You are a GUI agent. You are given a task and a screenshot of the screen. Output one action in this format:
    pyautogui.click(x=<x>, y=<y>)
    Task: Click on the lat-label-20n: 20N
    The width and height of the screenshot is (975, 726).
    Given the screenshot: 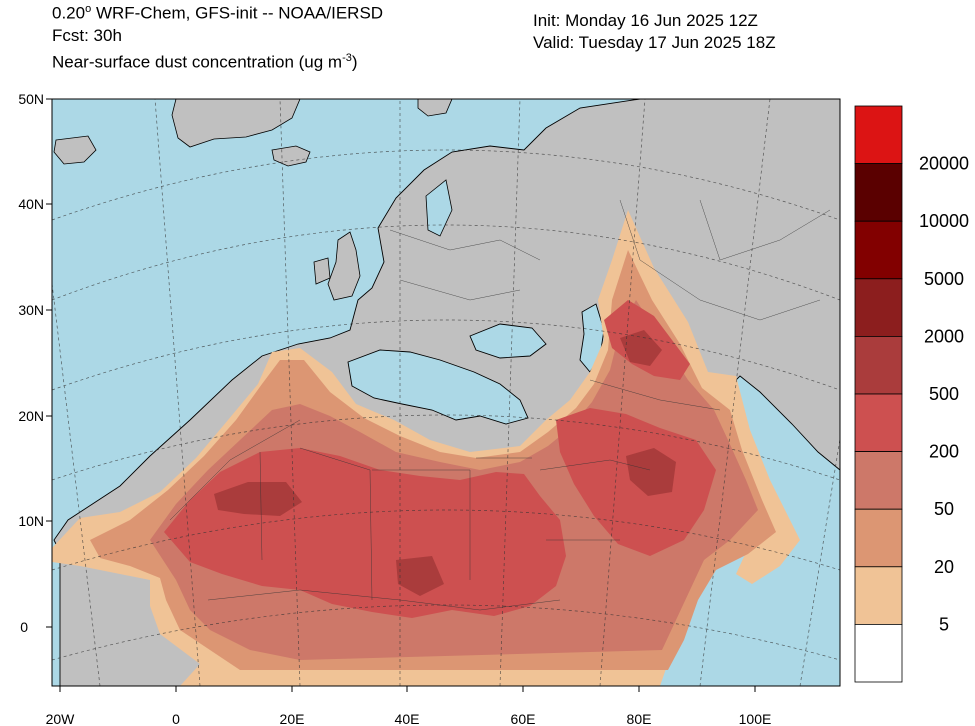 What is the action you would take?
    pyautogui.click(x=31, y=416)
    